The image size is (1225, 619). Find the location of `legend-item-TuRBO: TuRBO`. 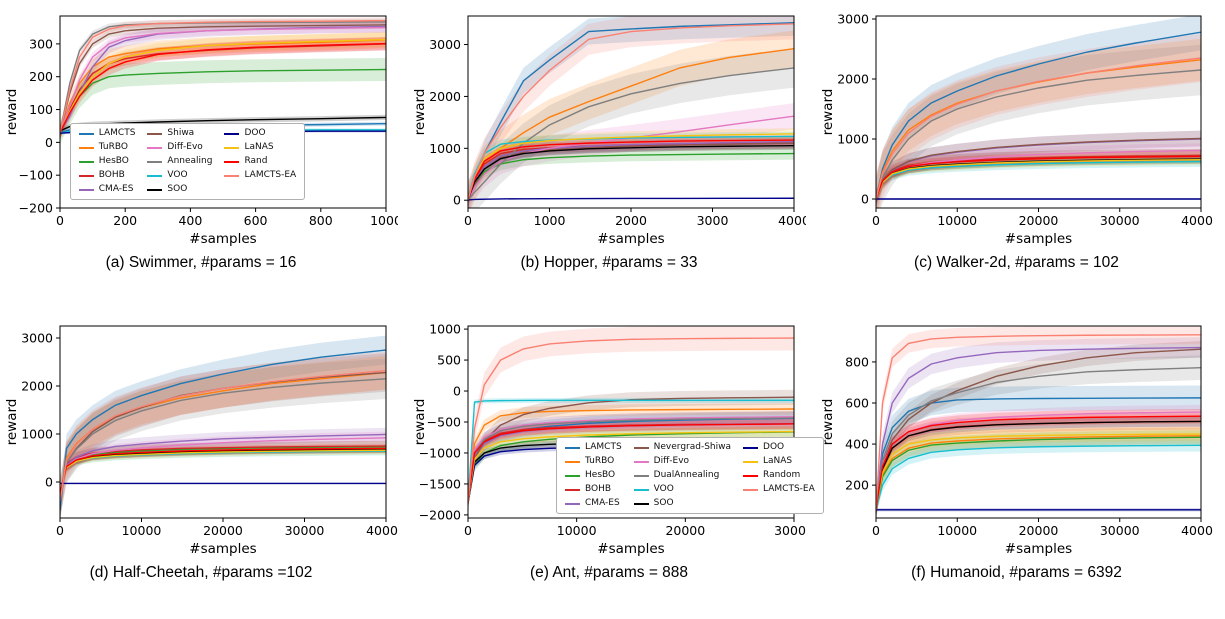

legend-item-TuRBO: TuRBO is located at coordinates (593, 461).